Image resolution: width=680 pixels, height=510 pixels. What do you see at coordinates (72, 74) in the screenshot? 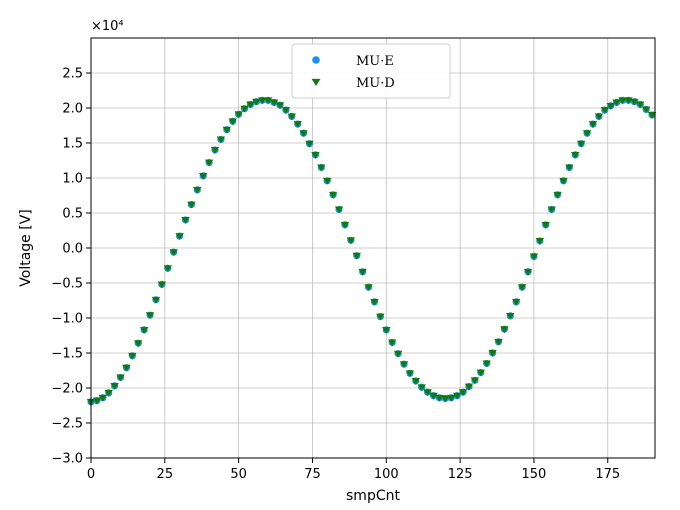
I see `y-tick-label: 2.5` at bounding box center [72, 74].